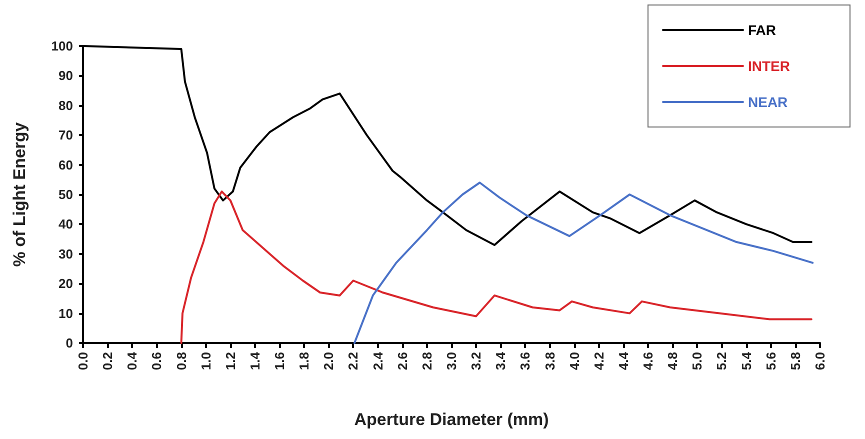 This screenshot has height=439, width=865. Describe the element at coordinates (65, 224) in the screenshot. I see `y-tick-label: 40` at that location.